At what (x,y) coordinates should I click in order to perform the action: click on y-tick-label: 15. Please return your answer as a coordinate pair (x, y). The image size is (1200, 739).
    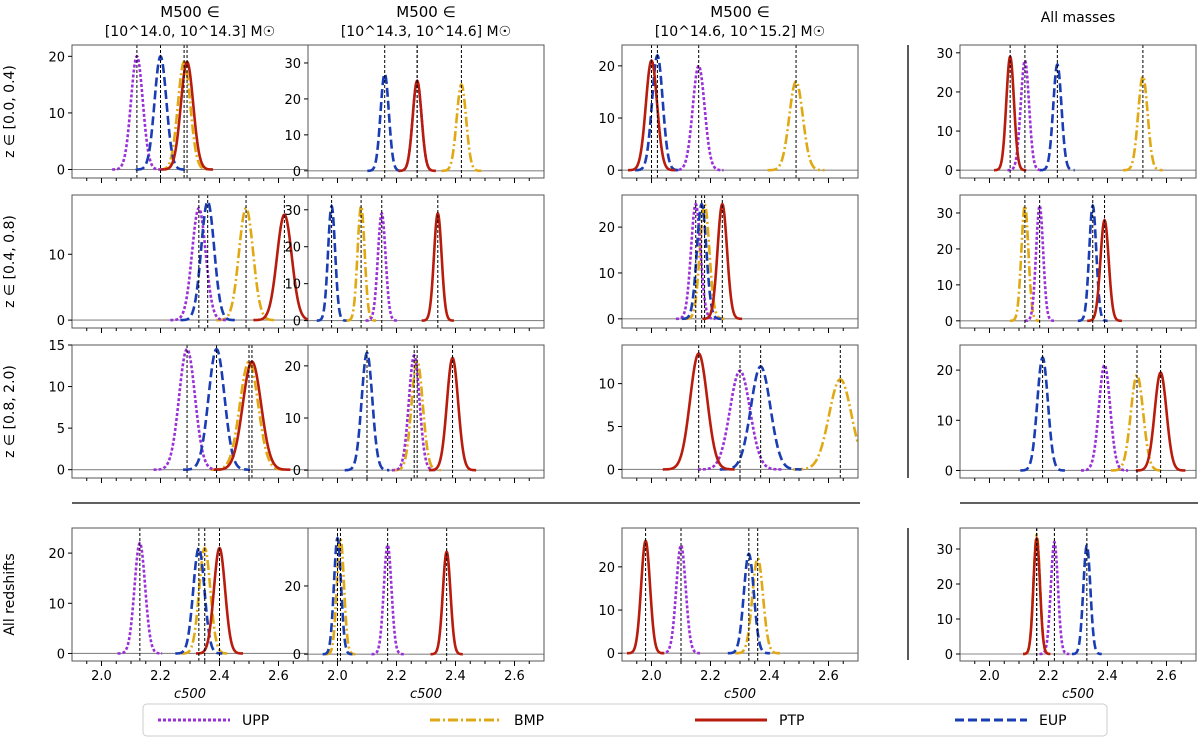
    Looking at the image, I should click on (56, 346).